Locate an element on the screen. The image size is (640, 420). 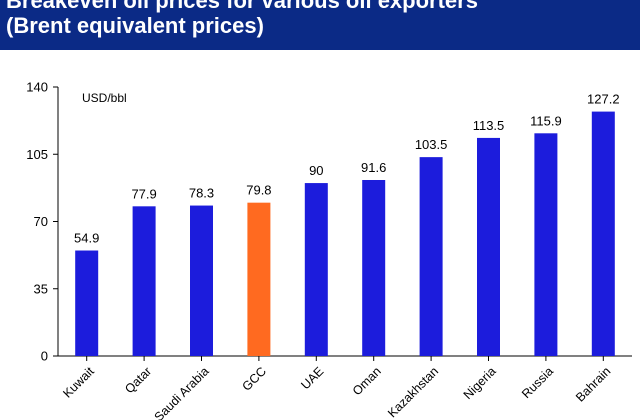
bar-gcc is located at coordinates (259, 279).